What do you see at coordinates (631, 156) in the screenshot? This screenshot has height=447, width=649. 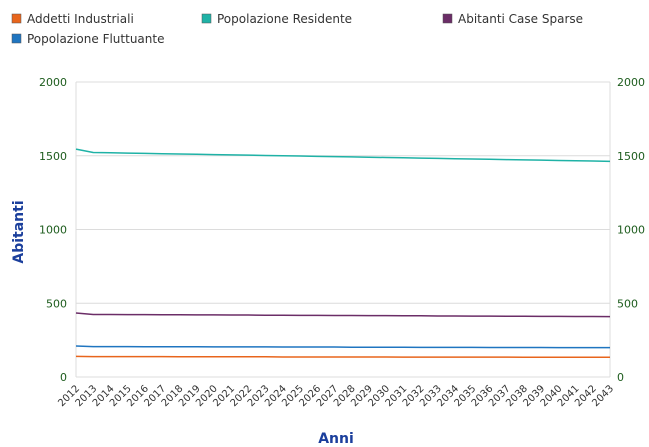 I see `y-tick-label-right: 1500` at bounding box center [631, 156].